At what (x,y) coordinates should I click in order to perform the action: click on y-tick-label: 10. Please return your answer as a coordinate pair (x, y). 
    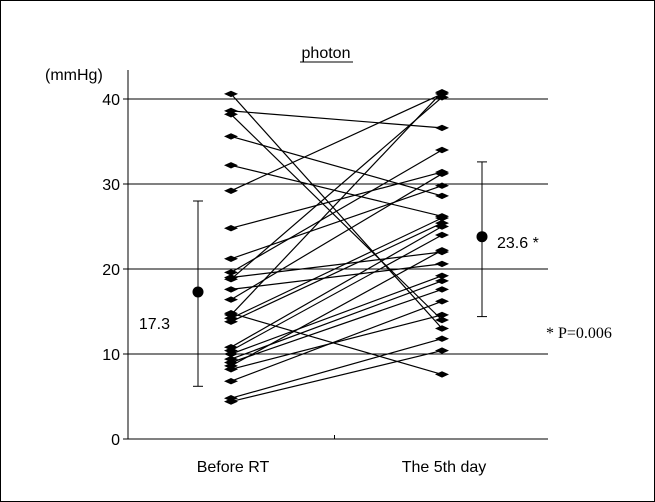
    Looking at the image, I should click on (111, 355).